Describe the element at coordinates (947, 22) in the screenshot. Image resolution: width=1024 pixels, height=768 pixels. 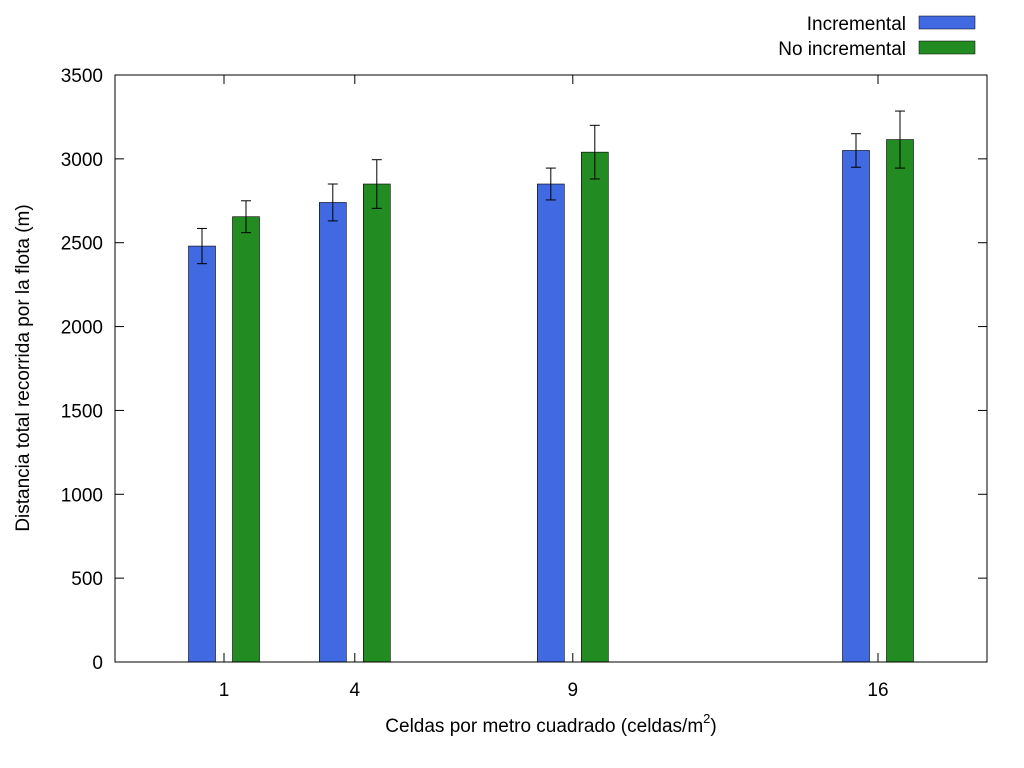
I see `legend-swatch-incremental` at that location.